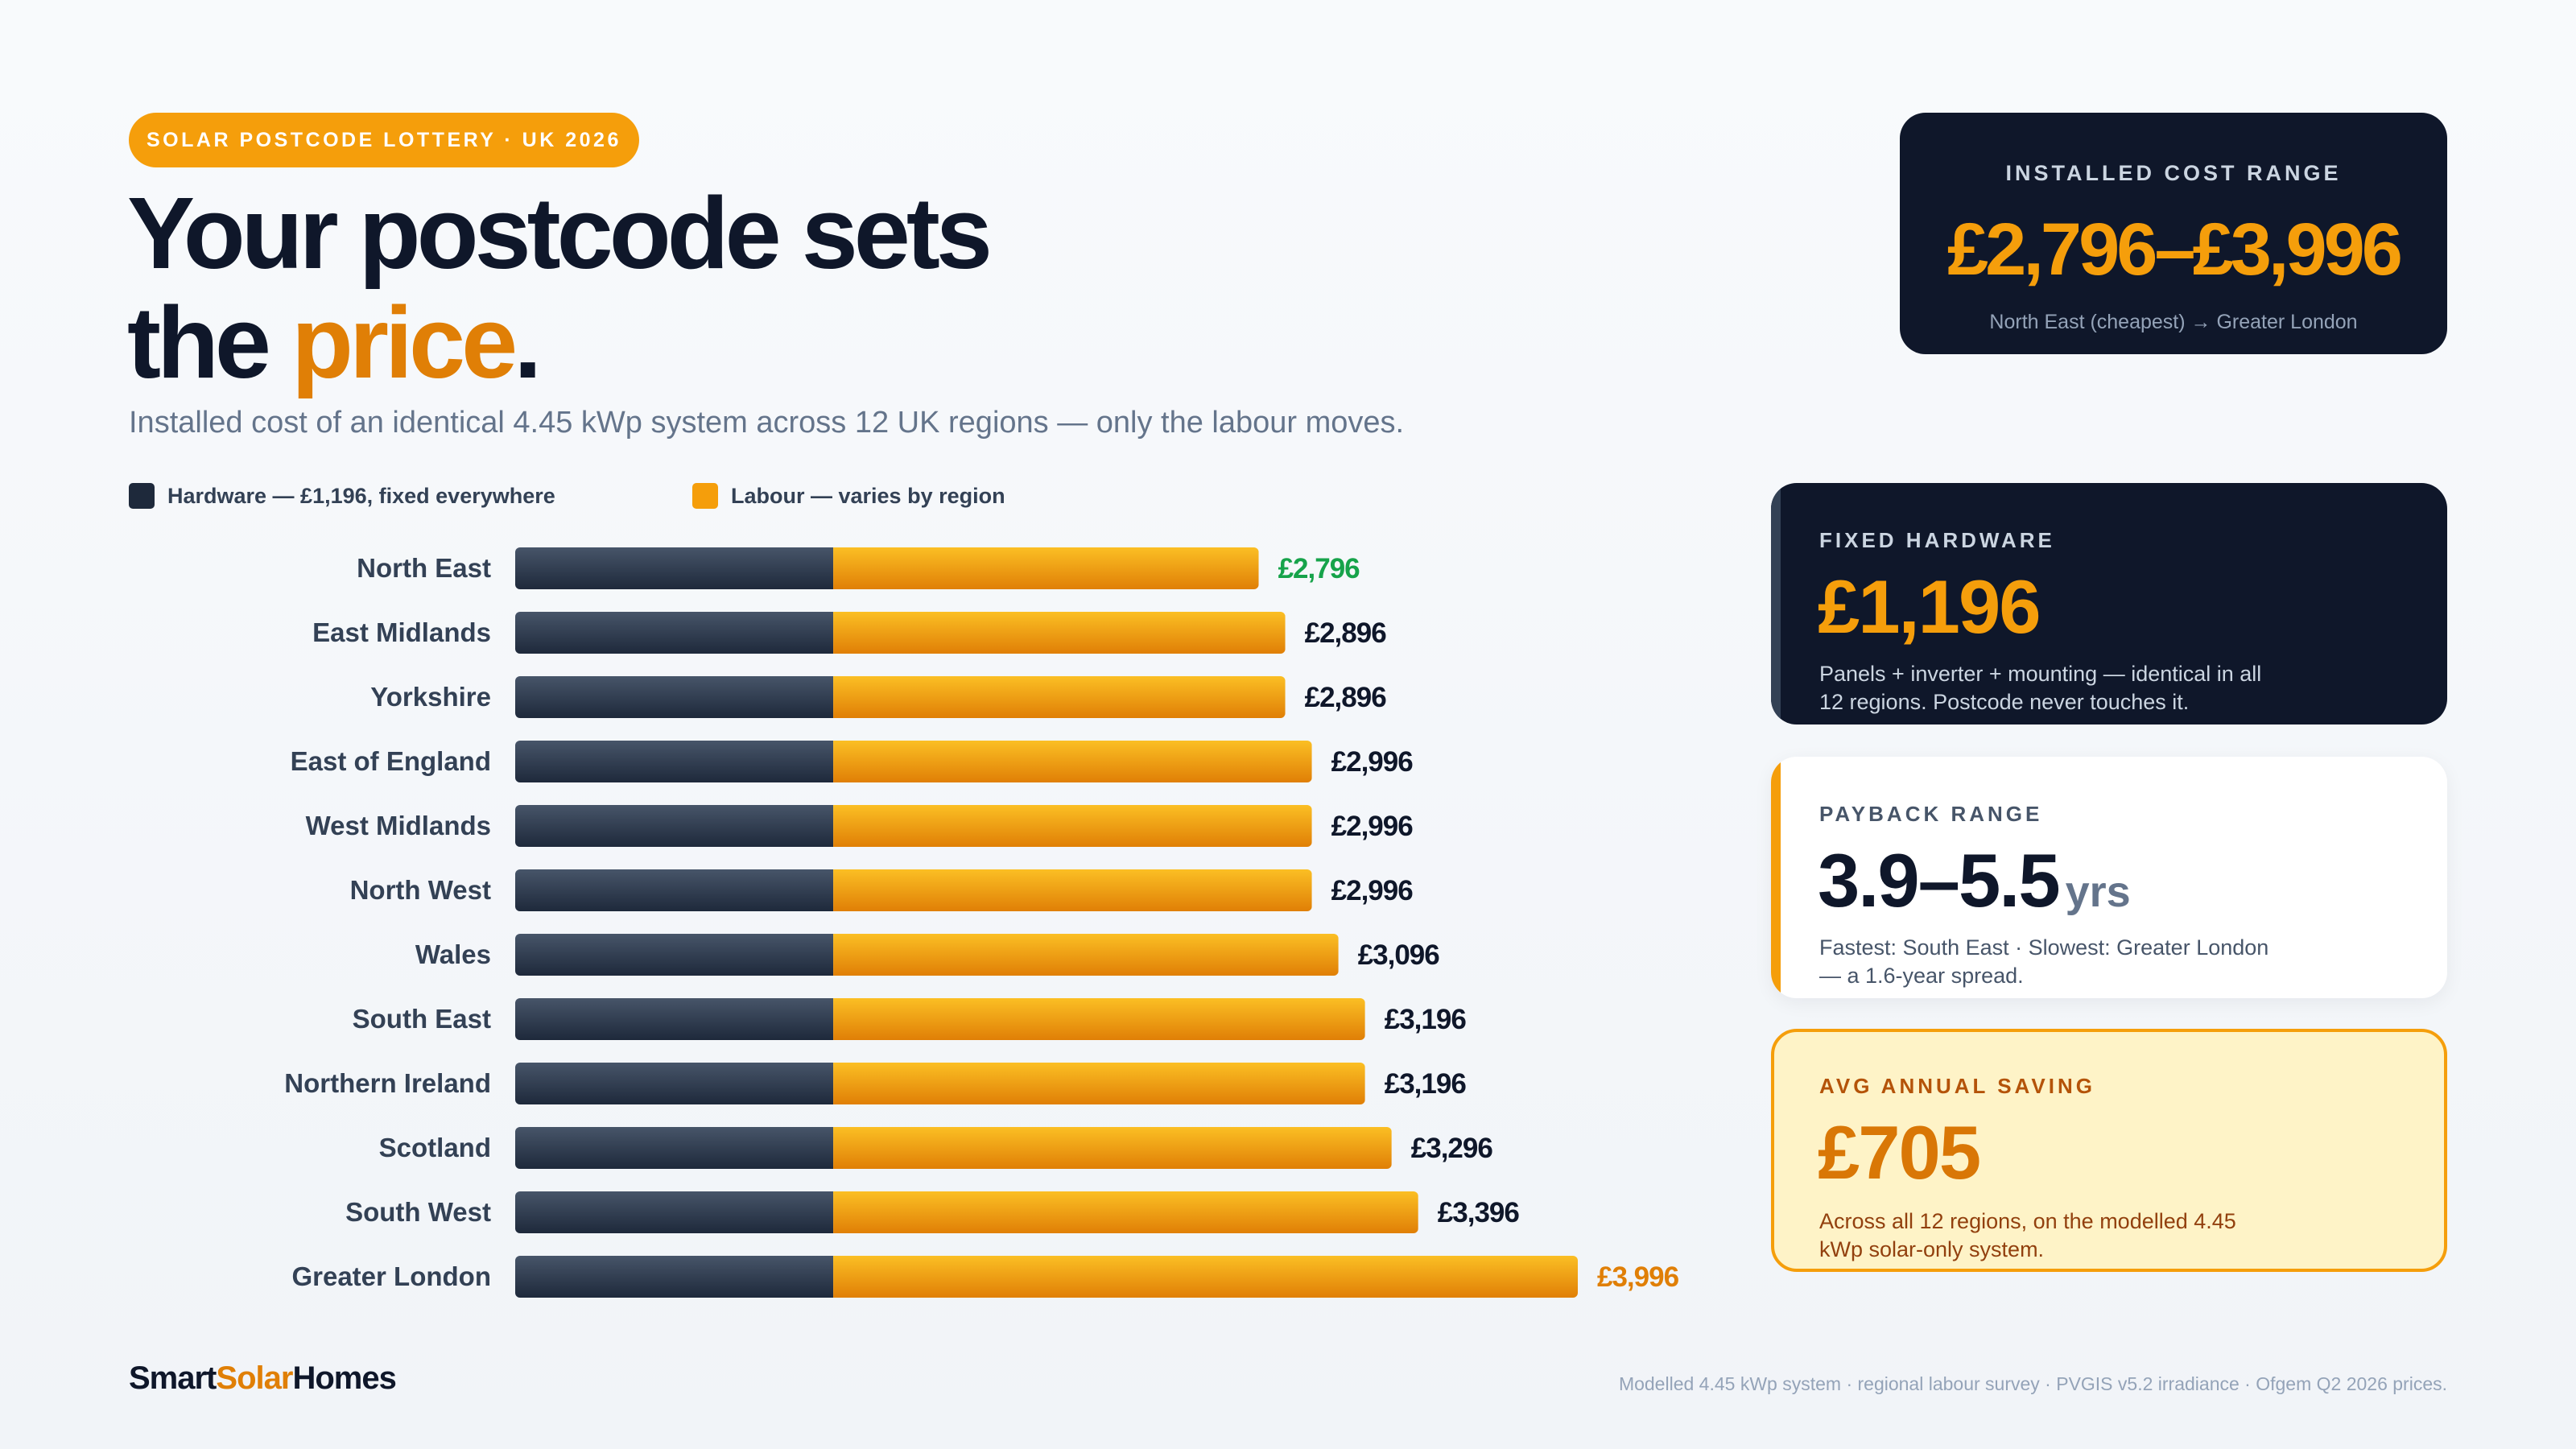  What do you see at coordinates (391, 761) in the screenshot?
I see `region-label: East of England` at bounding box center [391, 761].